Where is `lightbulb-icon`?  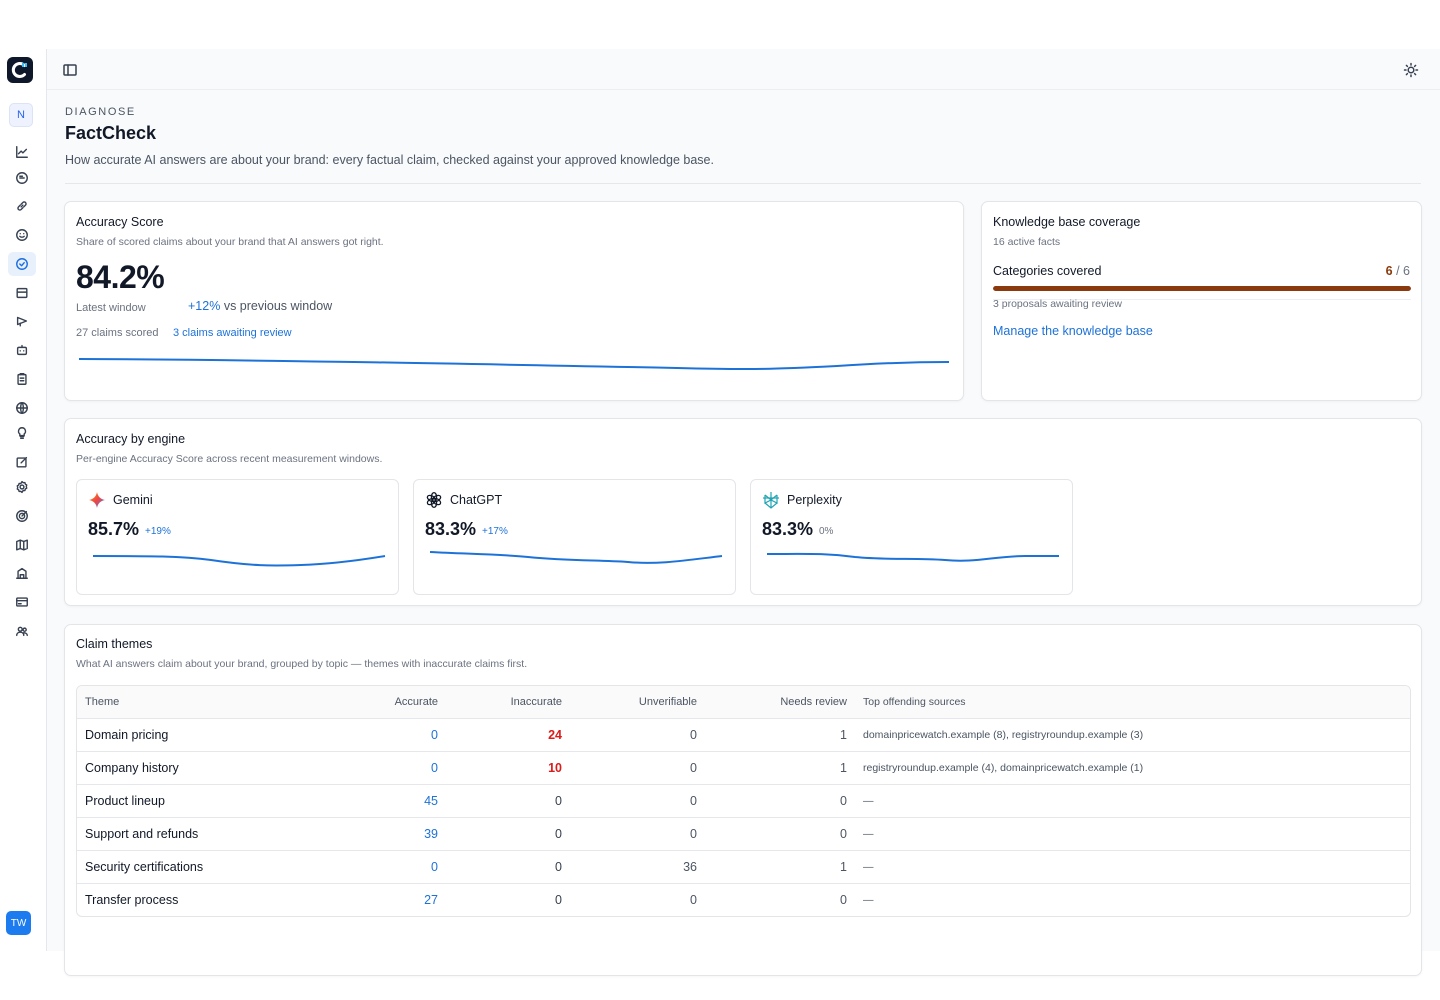
lightbulb-icon is located at coordinates (22, 433).